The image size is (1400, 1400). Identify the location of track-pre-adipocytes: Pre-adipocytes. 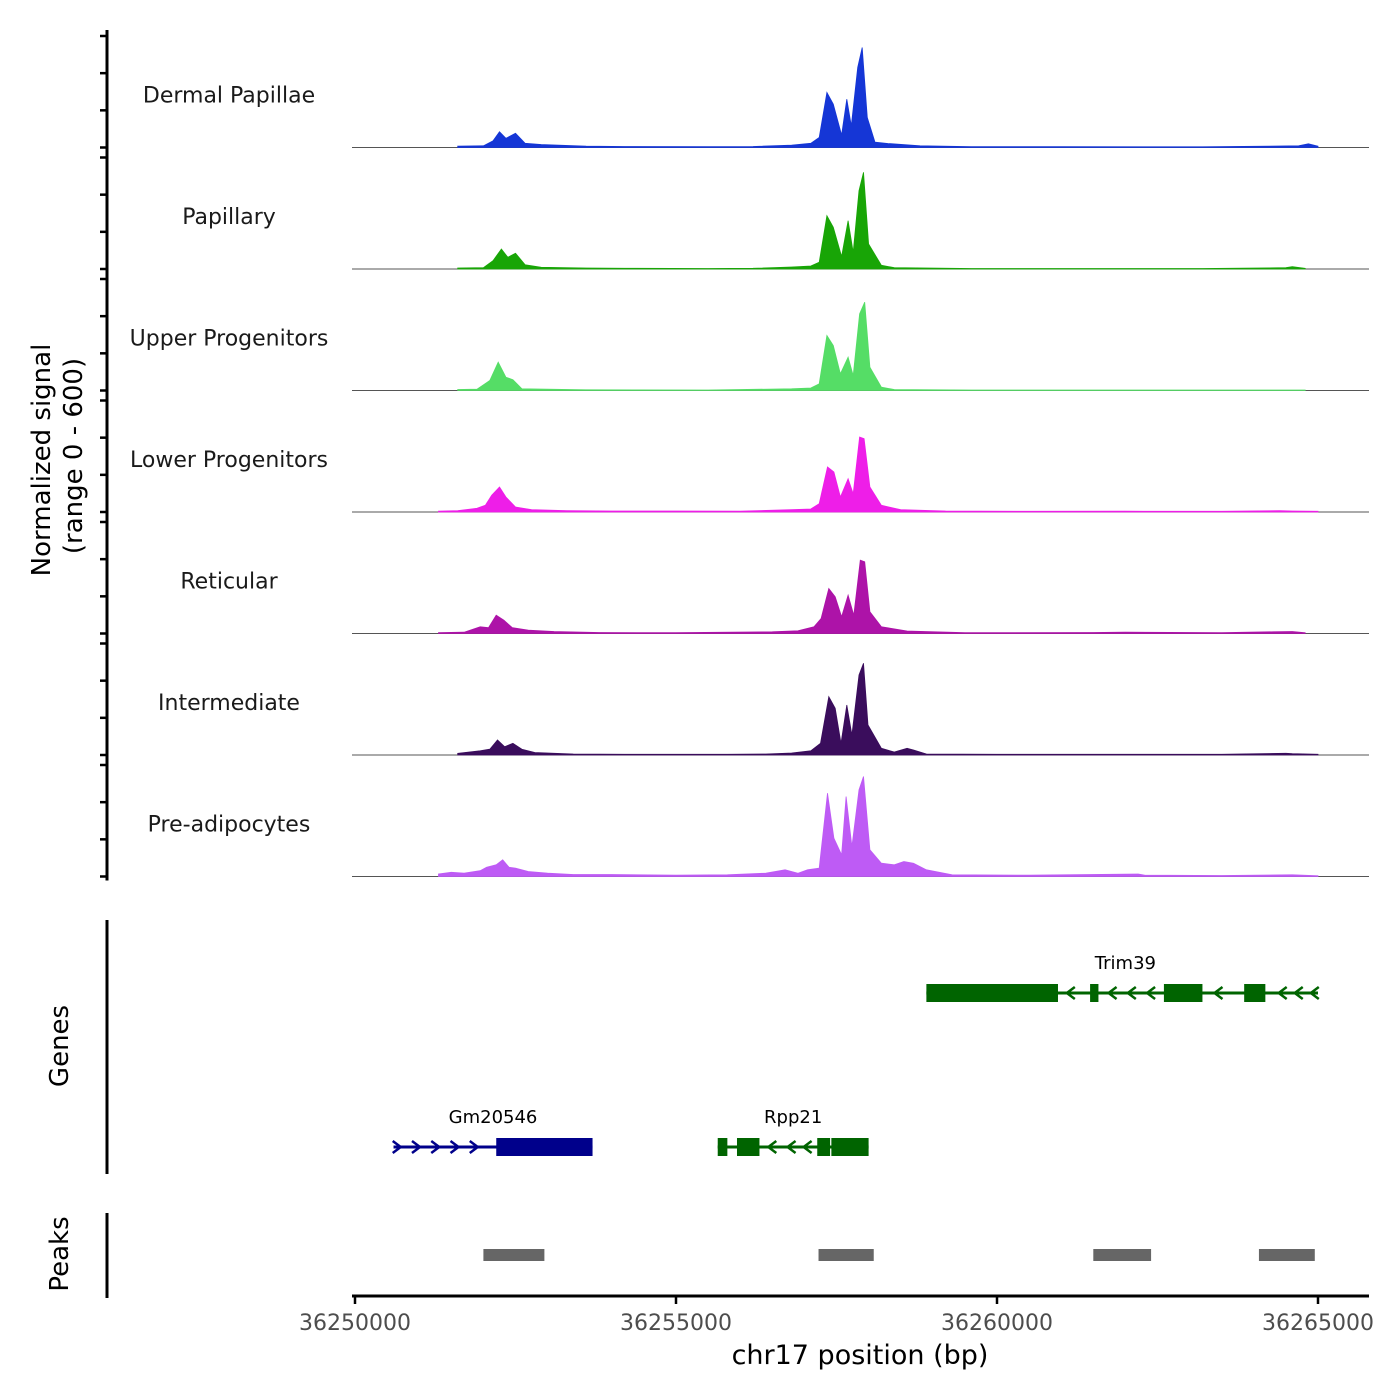
(758, 826).